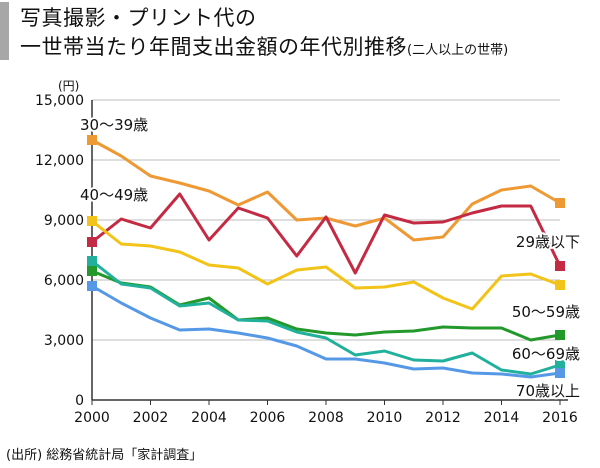 The height and width of the screenshot is (468, 600). I want to click on series-label: 29歳以下, so click(548, 242).